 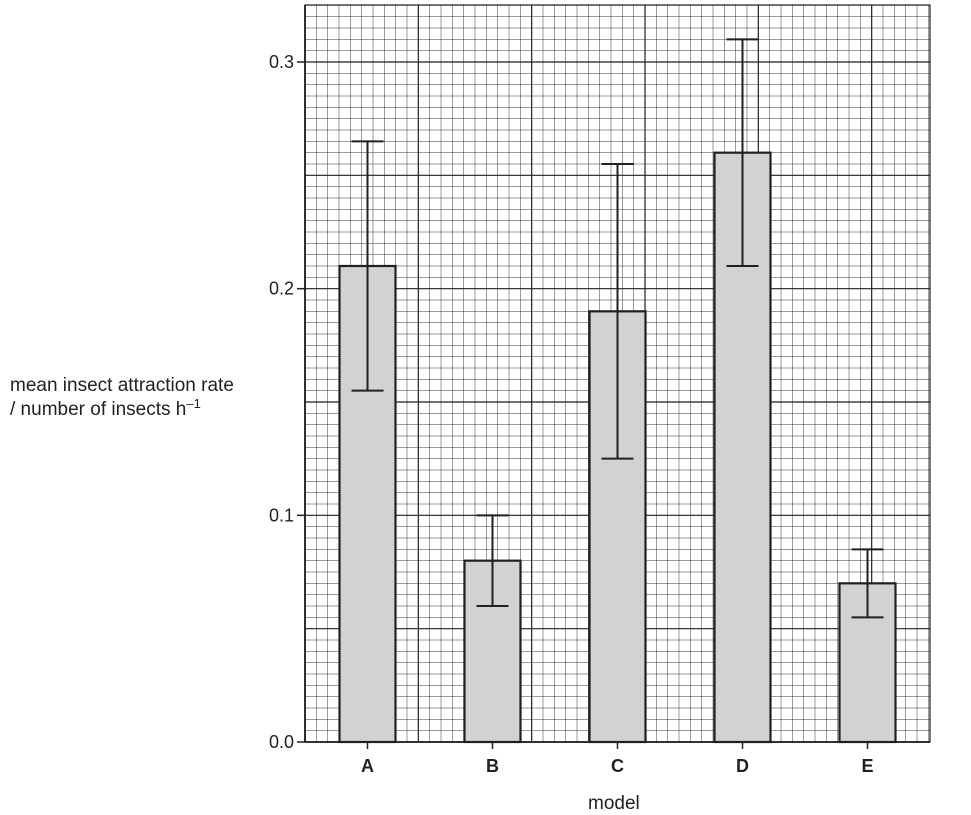 What do you see at coordinates (193, 403) in the screenshot?
I see `y-axis-label-exponent: –1` at bounding box center [193, 403].